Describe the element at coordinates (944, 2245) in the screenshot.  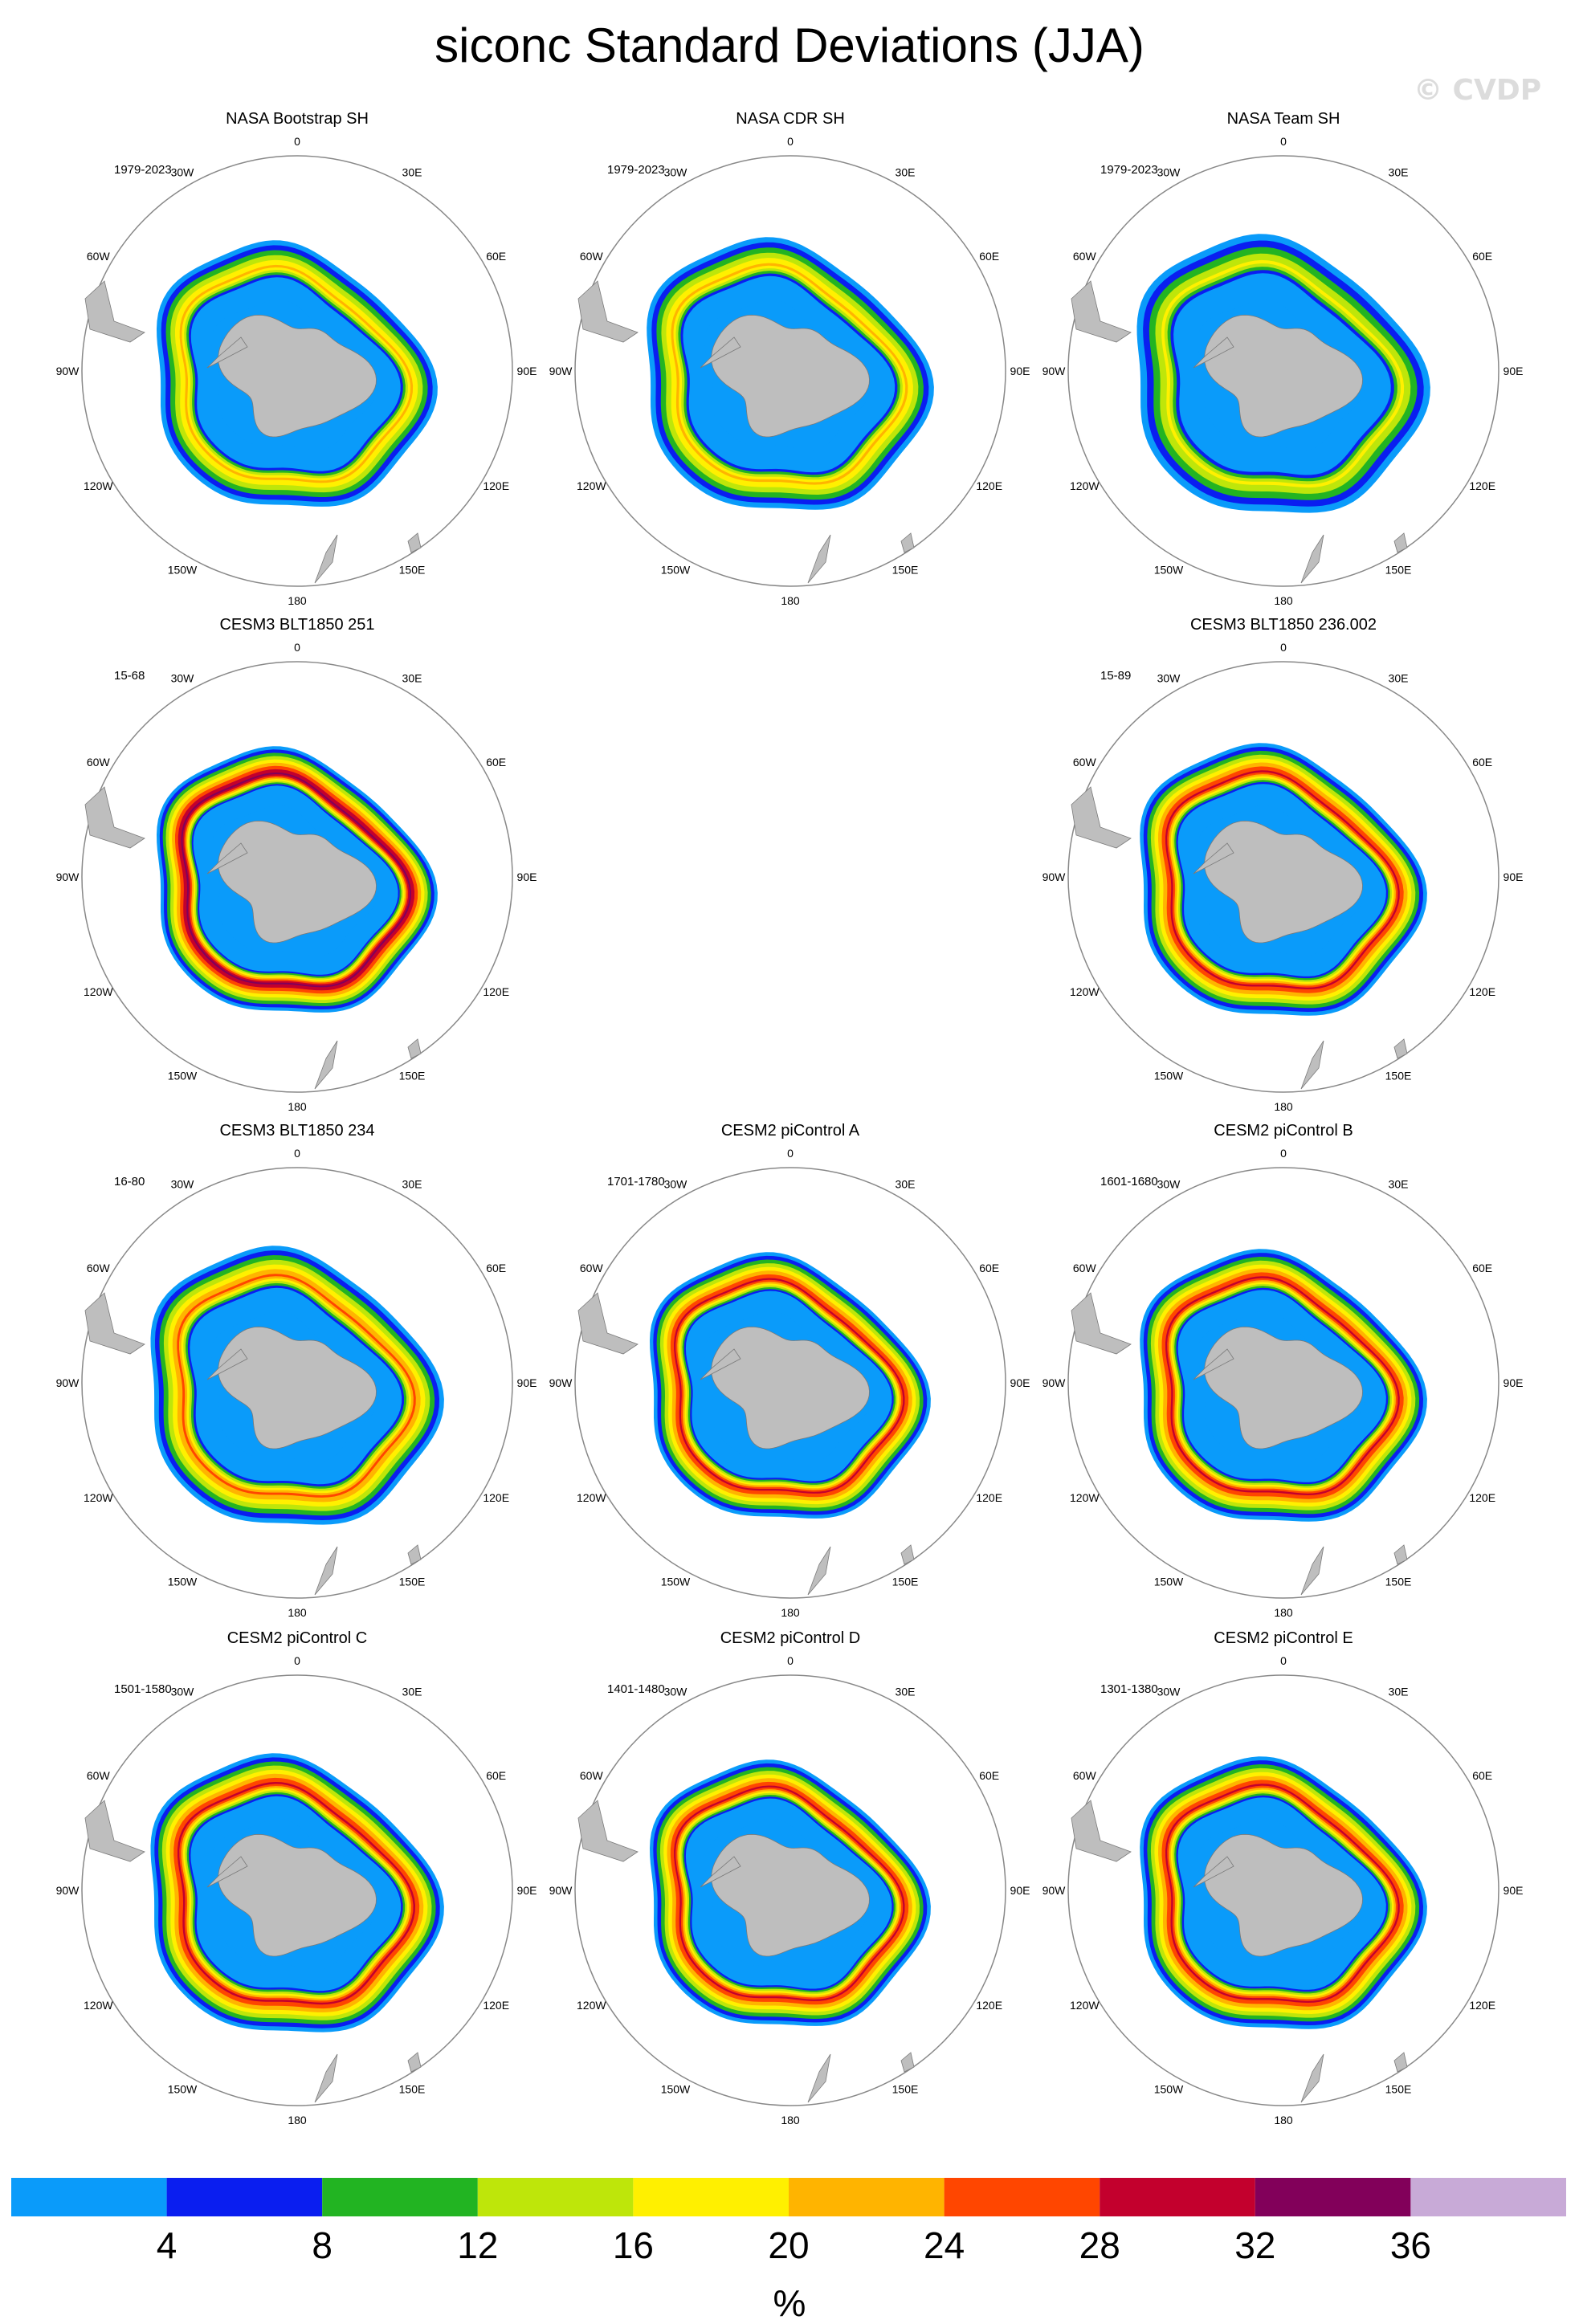
I see `colorbar-label: 24` at that location.